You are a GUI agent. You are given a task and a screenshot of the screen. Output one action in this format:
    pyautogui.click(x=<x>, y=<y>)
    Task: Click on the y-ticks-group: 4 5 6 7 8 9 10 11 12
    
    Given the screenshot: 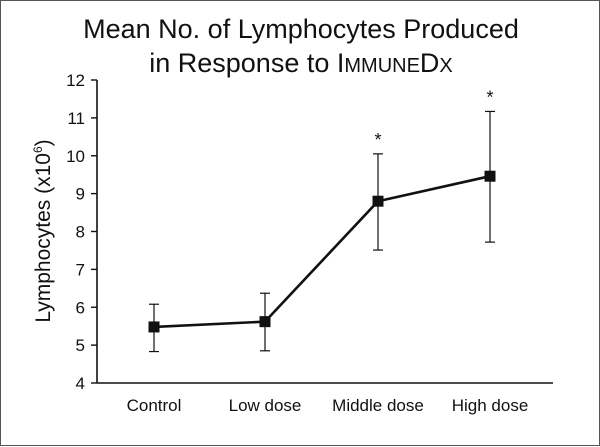 What is the action you would take?
    pyautogui.click(x=81, y=232)
    